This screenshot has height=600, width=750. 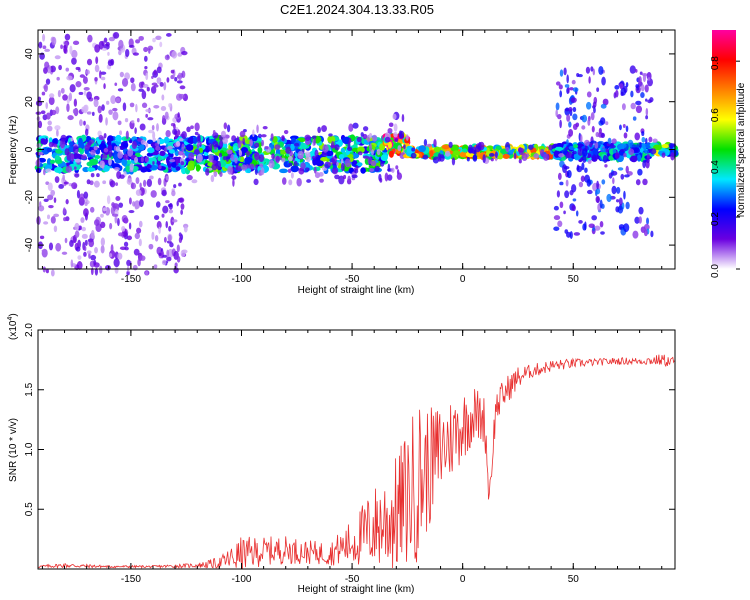 I want to click on y-tick-label: -20, so click(x=29, y=197).